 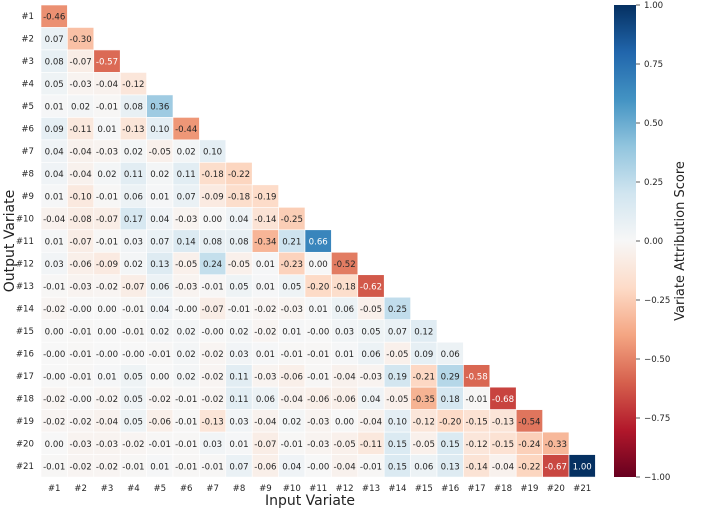 What do you see at coordinates (265, 243) in the screenshot?
I see `cell-value-label: -0.34` at bounding box center [265, 243].